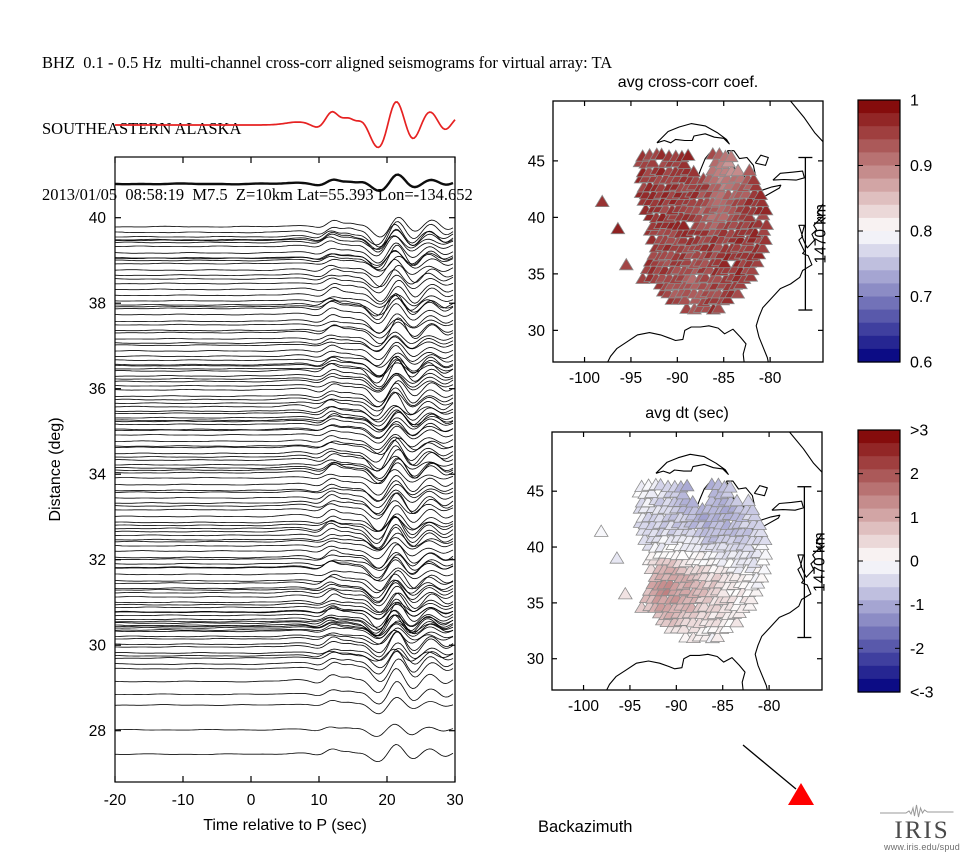  What do you see at coordinates (917, 811) in the screenshot?
I see `squiggle-path` at bounding box center [917, 811].